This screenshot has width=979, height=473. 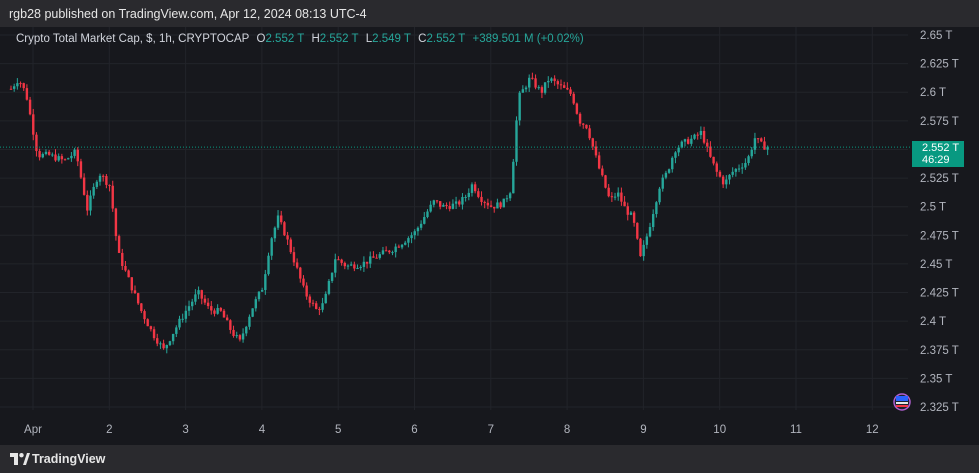 I want to click on y-tick-label: 2.35 T, so click(x=936, y=379).